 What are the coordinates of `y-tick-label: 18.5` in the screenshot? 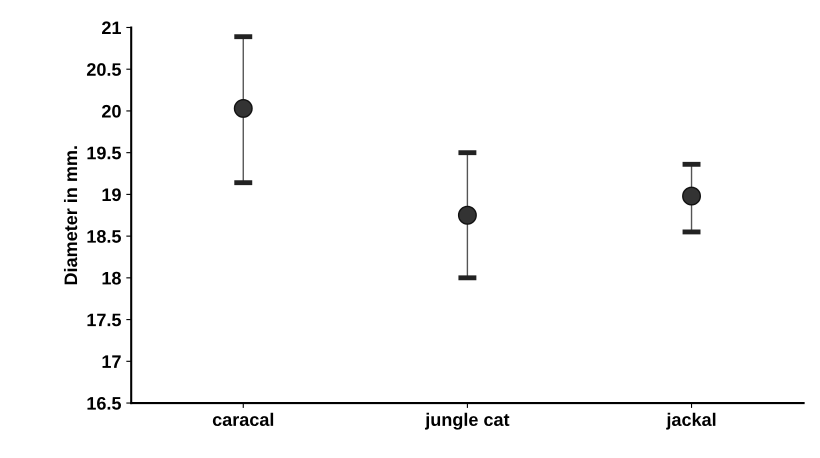 It's located at (104, 236).